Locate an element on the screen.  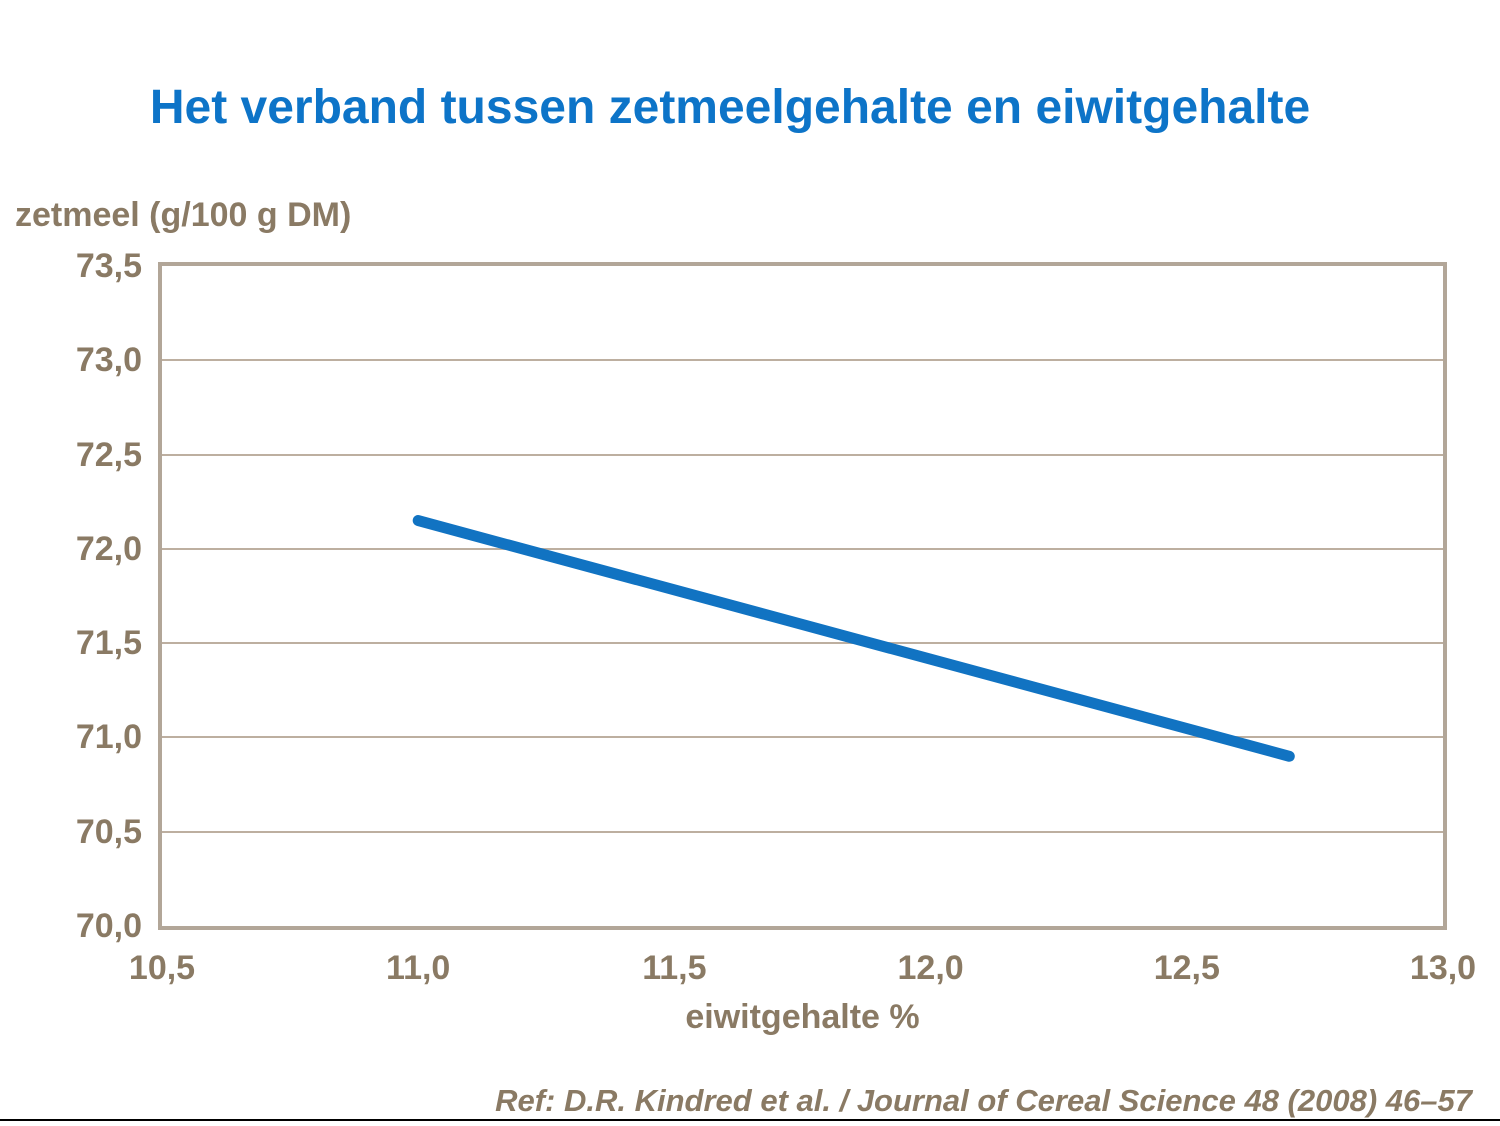
trend-line is located at coordinates (853, 638).